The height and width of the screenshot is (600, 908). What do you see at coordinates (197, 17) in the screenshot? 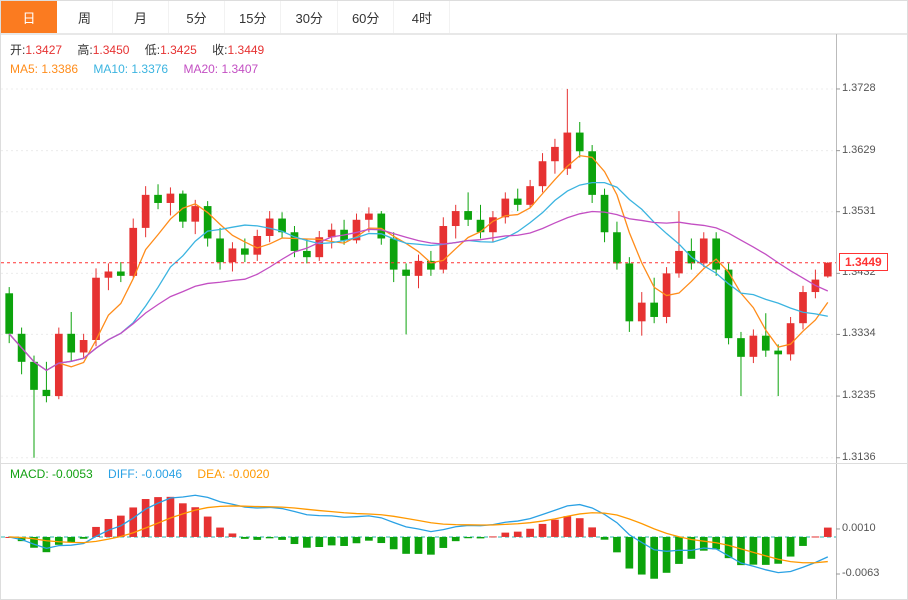
I see `tab-5min: 5分` at bounding box center [197, 17].